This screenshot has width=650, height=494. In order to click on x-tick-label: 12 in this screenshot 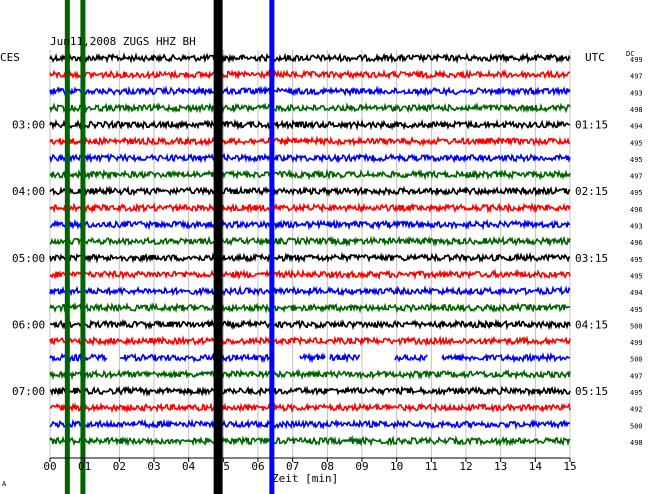, I will do `click(465, 466)`.